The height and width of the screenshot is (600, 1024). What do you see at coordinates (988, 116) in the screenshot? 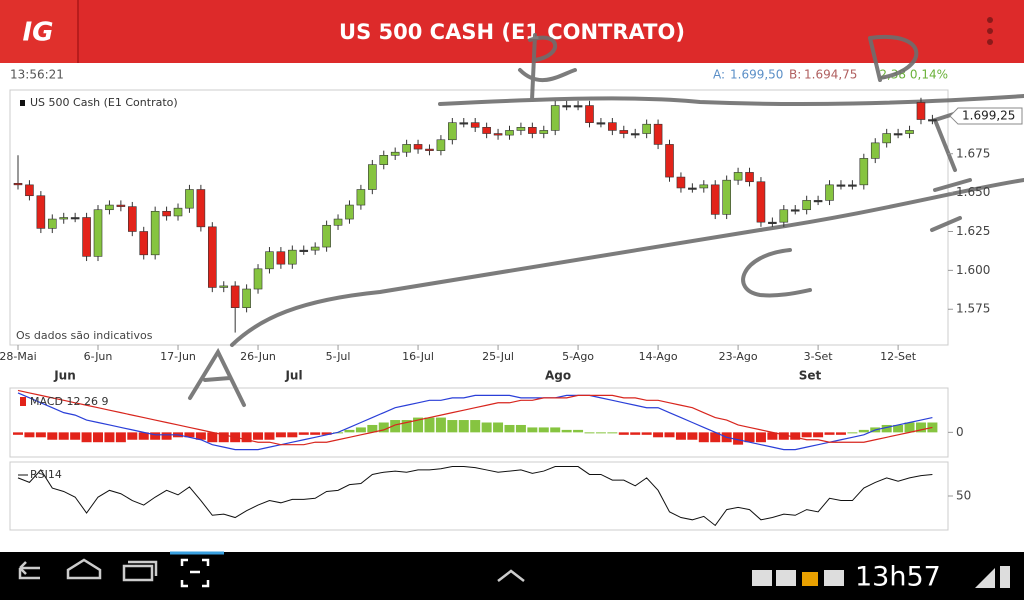
I see `last-price: 1.699,25` at bounding box center [988, 116].